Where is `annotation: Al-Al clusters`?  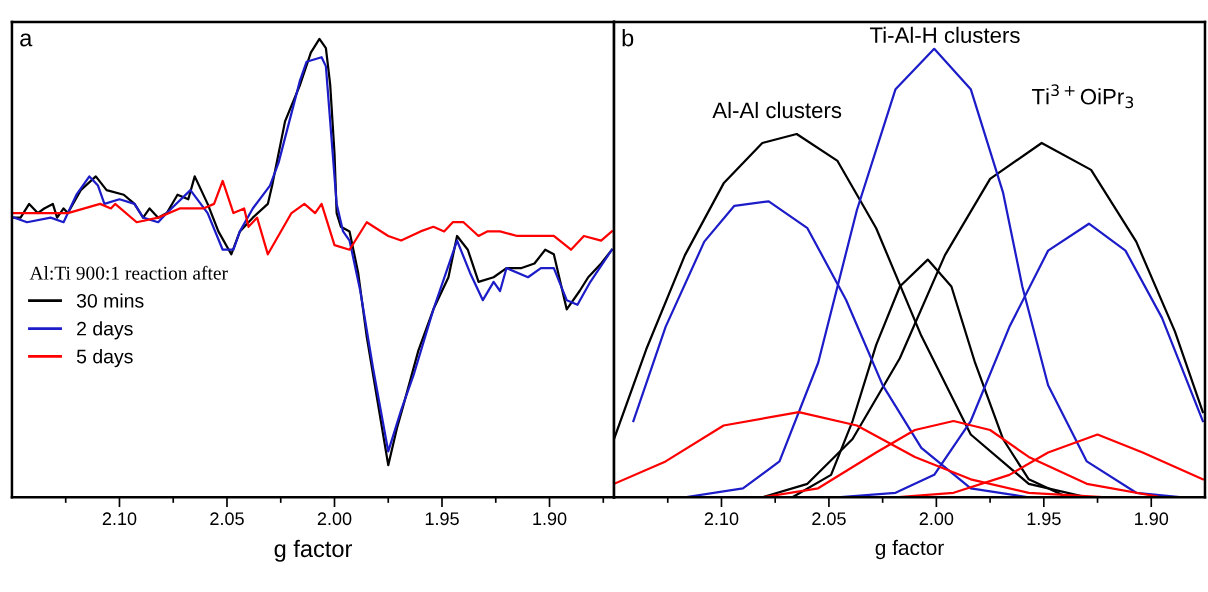 annotation: Al-Al clusters is located at coordinates (777, 110).